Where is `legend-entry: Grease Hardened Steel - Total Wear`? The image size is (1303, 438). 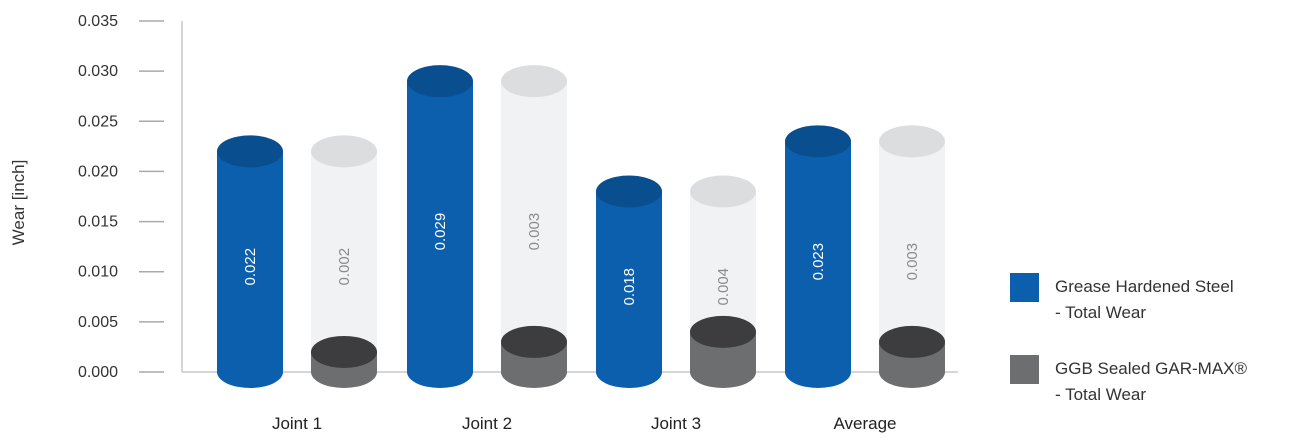 legend-entry: Grease Hardened Steel - Total Wear is located at coordinates (1122, 297).